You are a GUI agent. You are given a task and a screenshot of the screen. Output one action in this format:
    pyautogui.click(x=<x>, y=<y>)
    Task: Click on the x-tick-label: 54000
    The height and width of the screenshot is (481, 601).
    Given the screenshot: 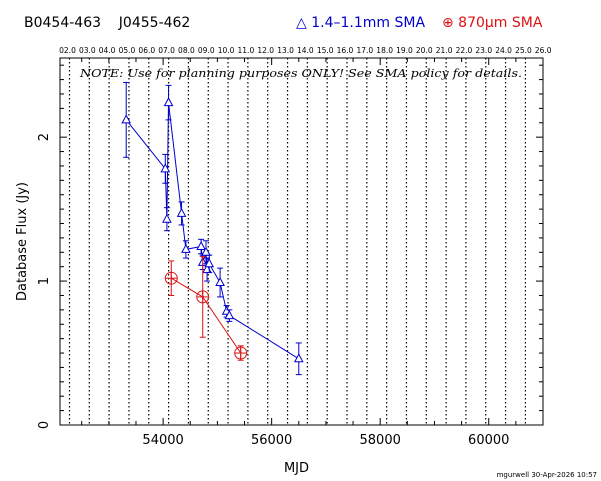 What is the action you would take?
    pyautogui.click(x=162, y=440)
    